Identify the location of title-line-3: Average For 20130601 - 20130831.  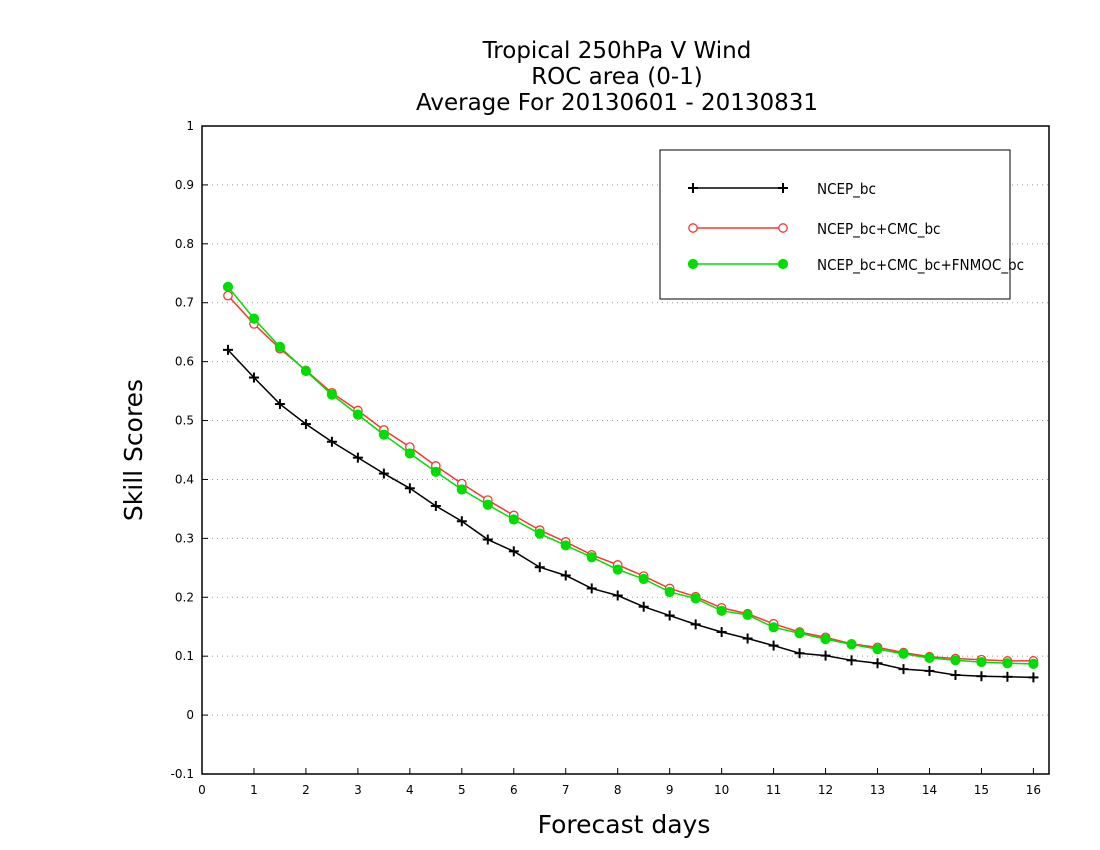
(617, 103).